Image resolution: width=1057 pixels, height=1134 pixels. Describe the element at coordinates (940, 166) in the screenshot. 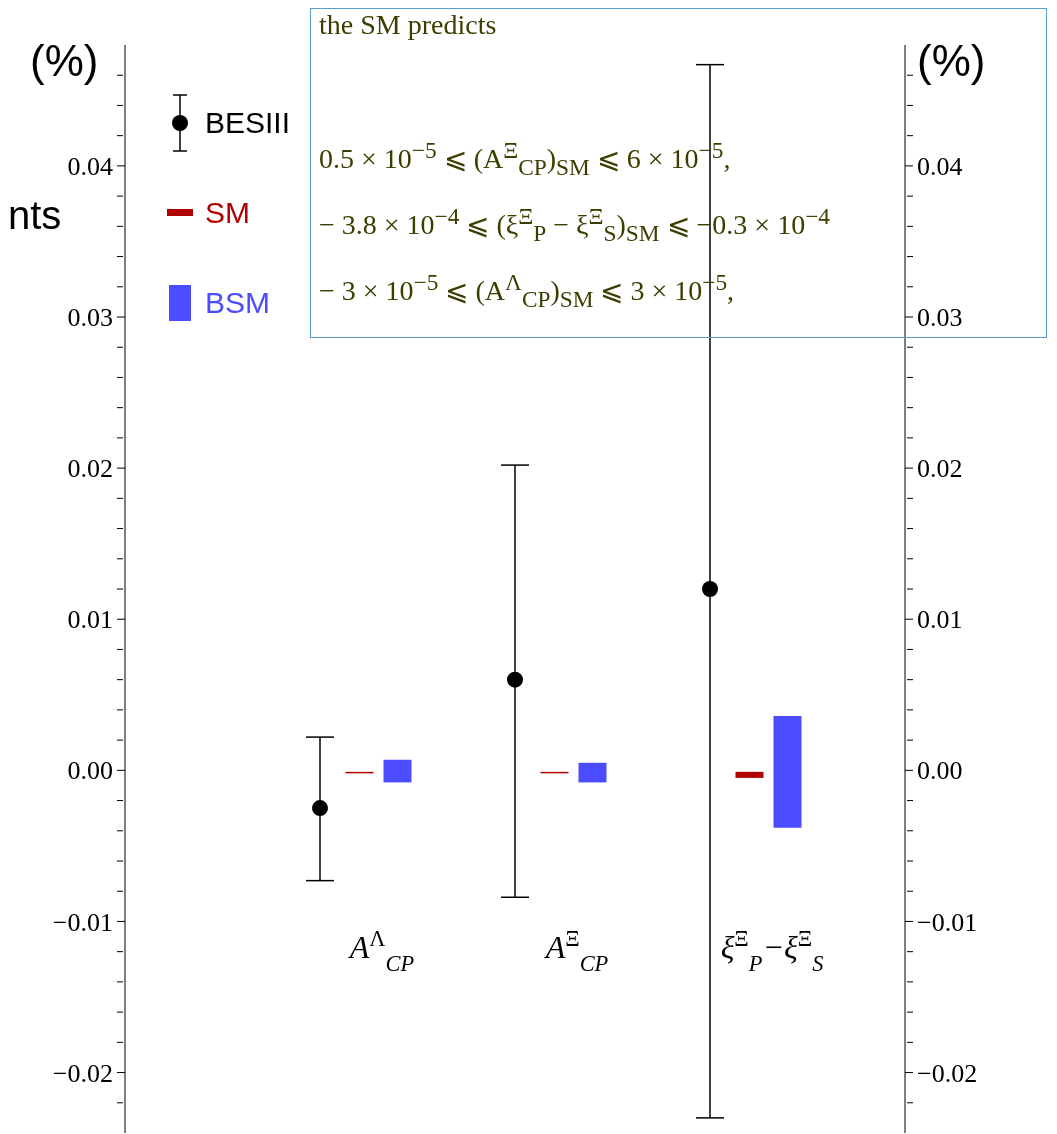

I see `y2-tick-label: 0.04` at that location.